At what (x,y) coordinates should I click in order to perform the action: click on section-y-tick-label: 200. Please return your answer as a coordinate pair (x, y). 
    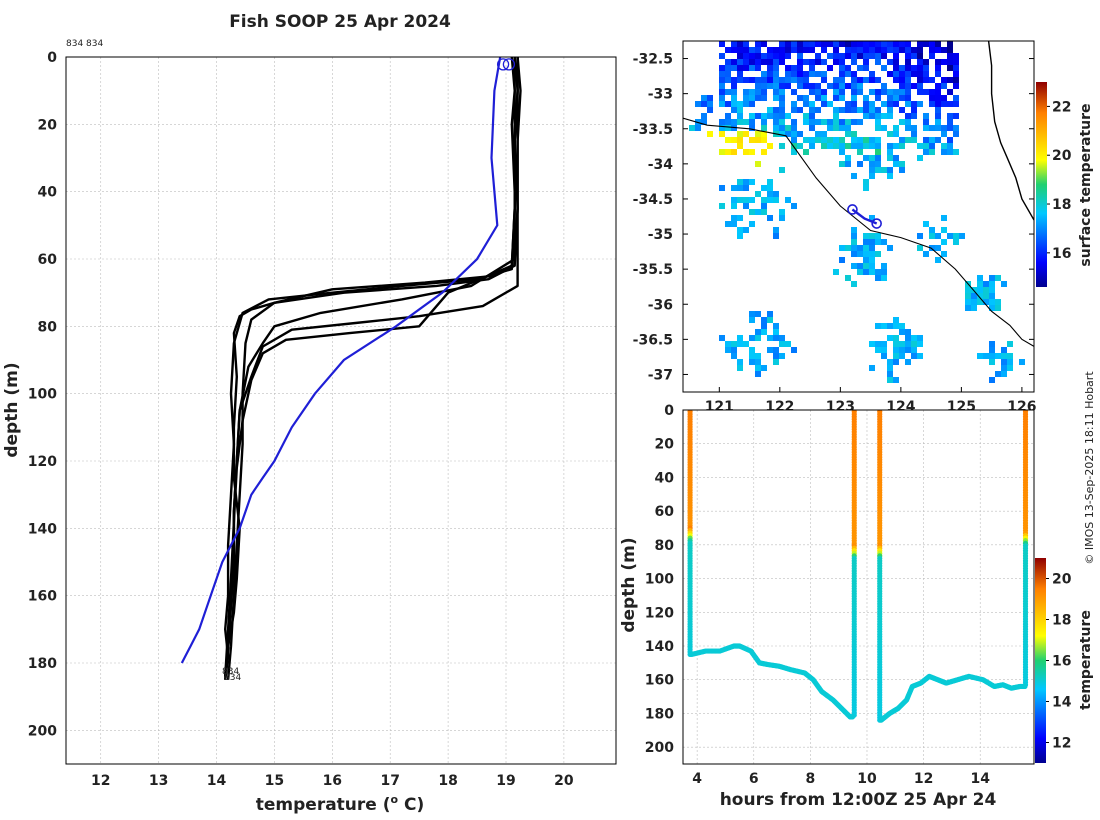
    Looking at the image, I should click on (659, 748).